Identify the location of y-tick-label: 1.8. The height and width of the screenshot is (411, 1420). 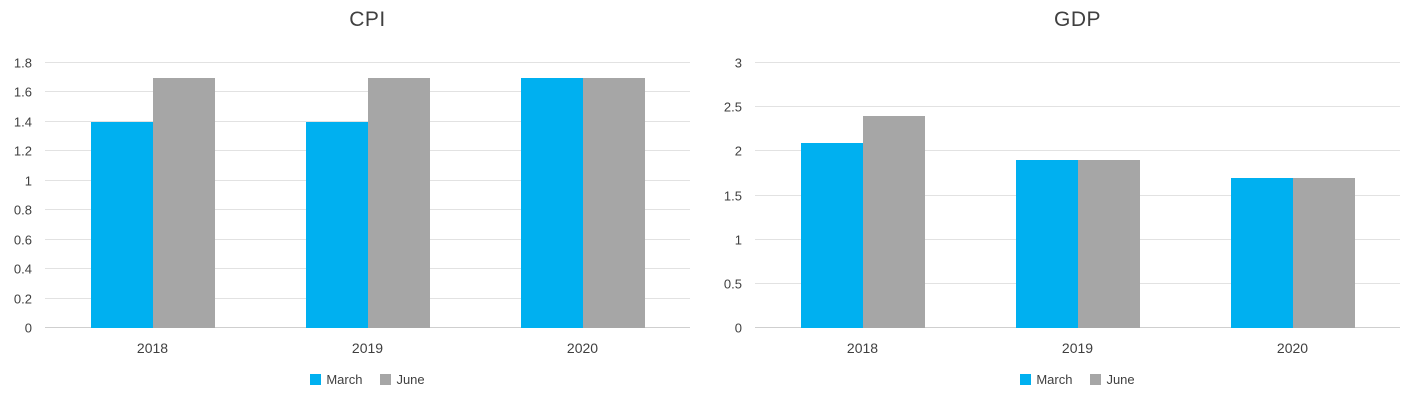
(22, 63).